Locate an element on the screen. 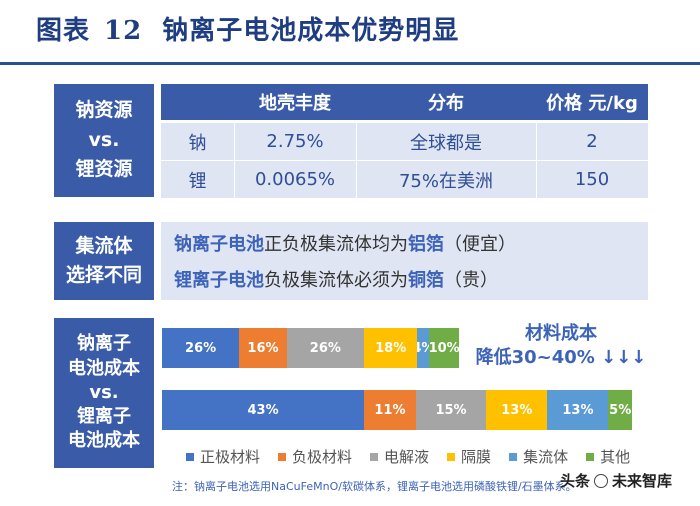 Image resolution: width=700 pixels, height=506 pixels. cost-label-line: 钠离子 is located at coordinates (104, 344).